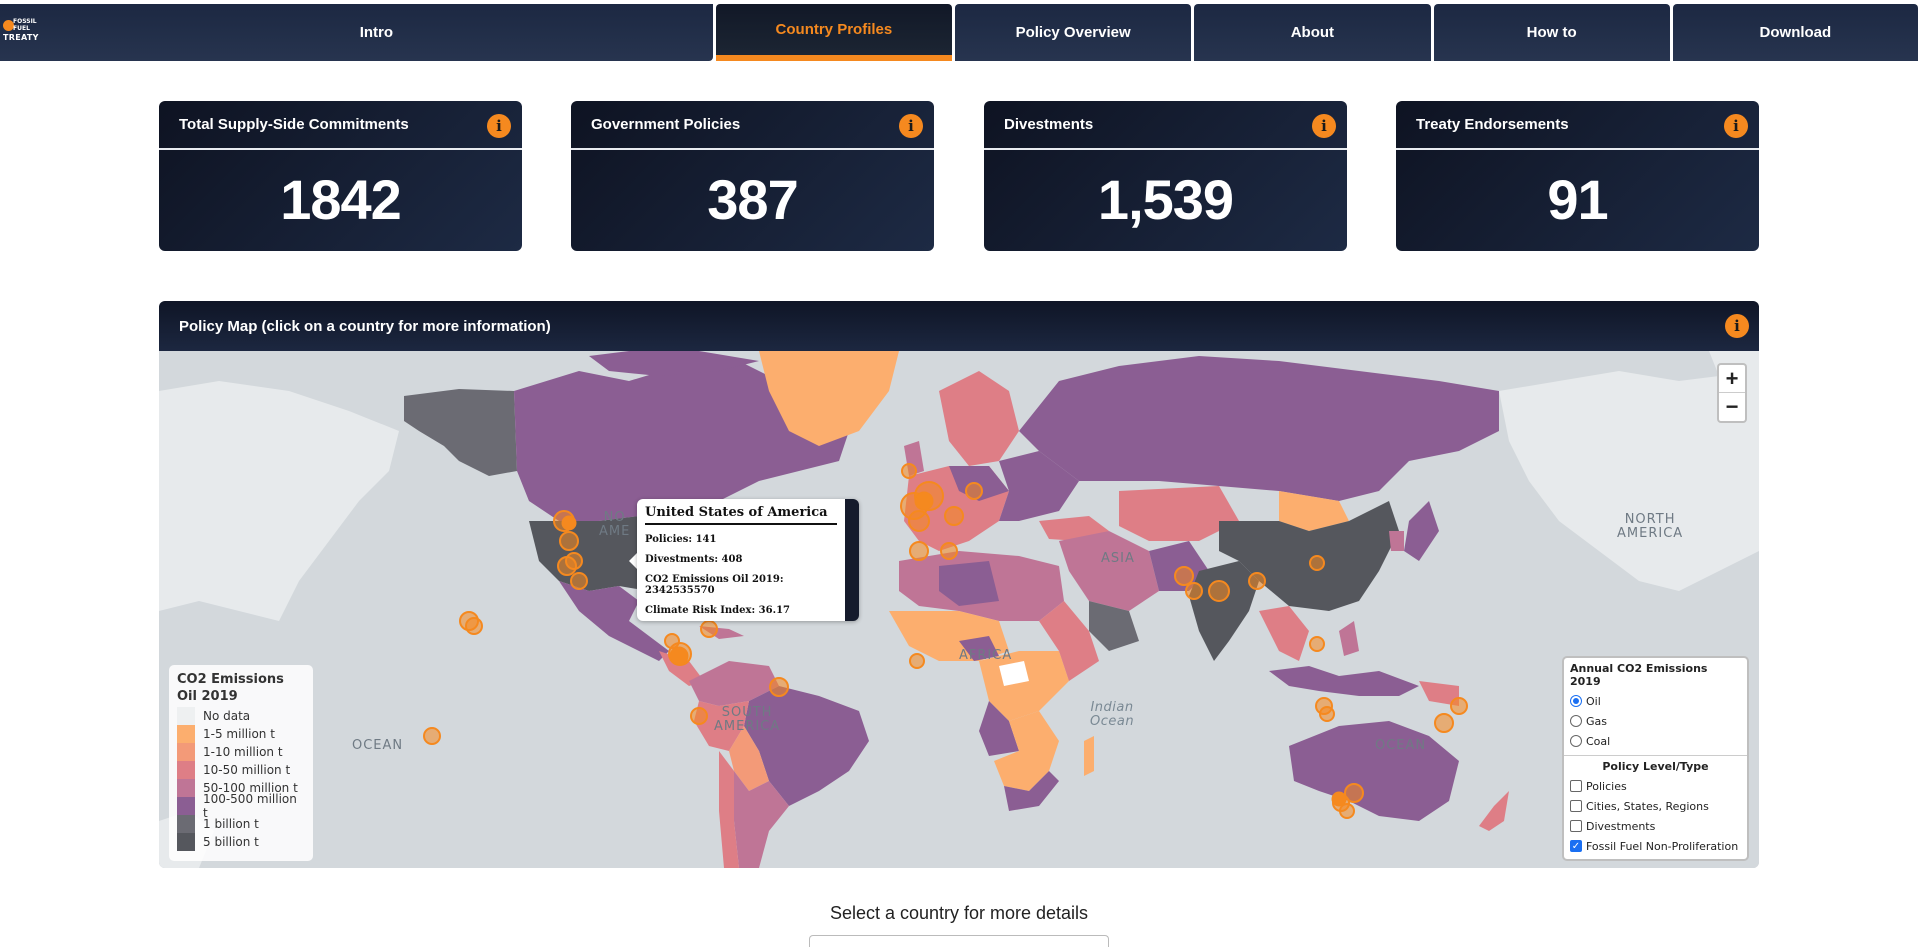 This screenshot has width=1918, height=947. Describe the element at coordinates (752, 199) in the screenshot. I see `stat-card-value: 387` at that location.